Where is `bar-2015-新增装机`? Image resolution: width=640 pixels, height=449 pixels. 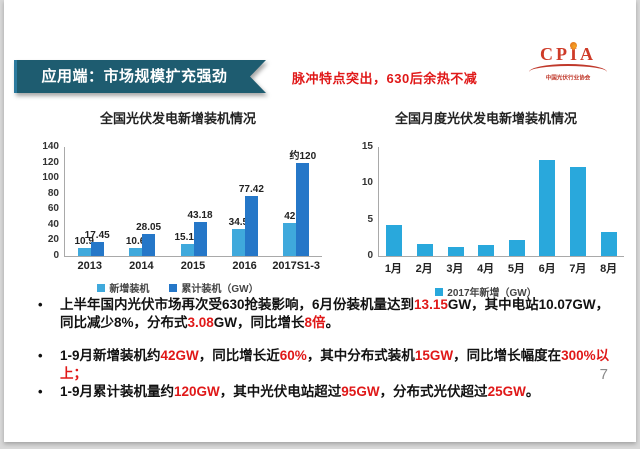 bar-2015-新增装机 is located at coordinates (187, 250).